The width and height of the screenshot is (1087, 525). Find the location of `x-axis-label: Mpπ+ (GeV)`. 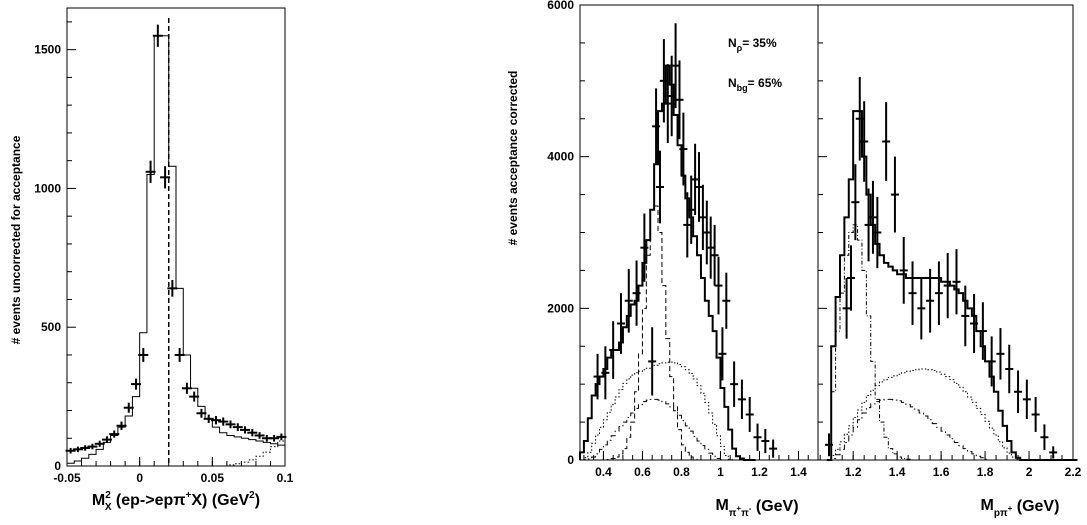

x-axis-label: Mpπ+ (GeV) is located at coordinates (1020, 508).